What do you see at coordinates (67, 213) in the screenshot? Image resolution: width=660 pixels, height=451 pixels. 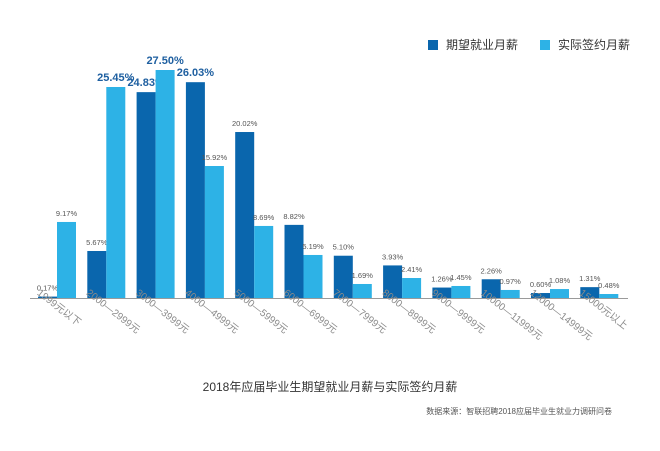 I see `data-label-actual: 9.17%` at bounding box center [67, 213].